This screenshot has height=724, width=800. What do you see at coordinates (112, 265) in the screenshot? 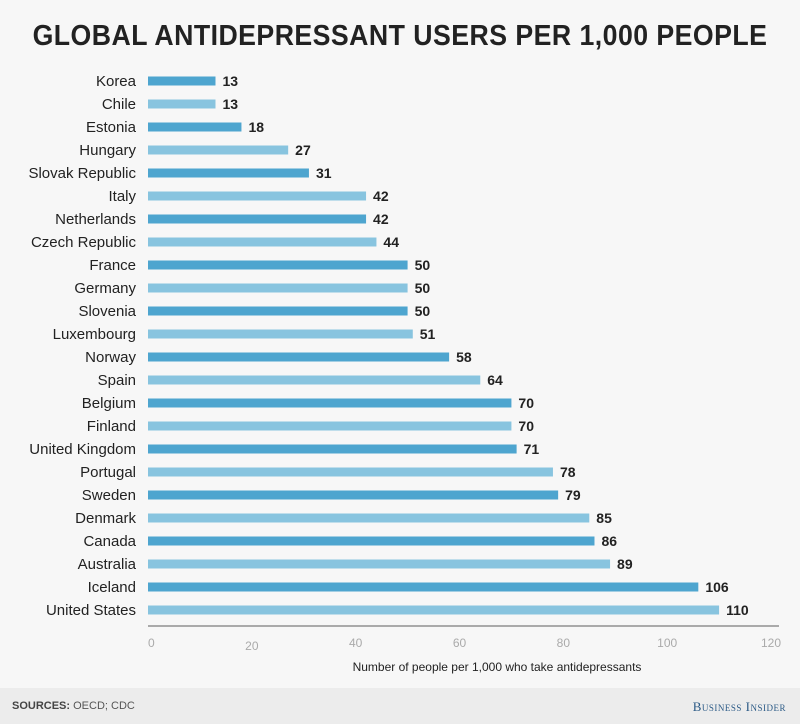
I see `category-label: France` at bounding box center [112, 265].